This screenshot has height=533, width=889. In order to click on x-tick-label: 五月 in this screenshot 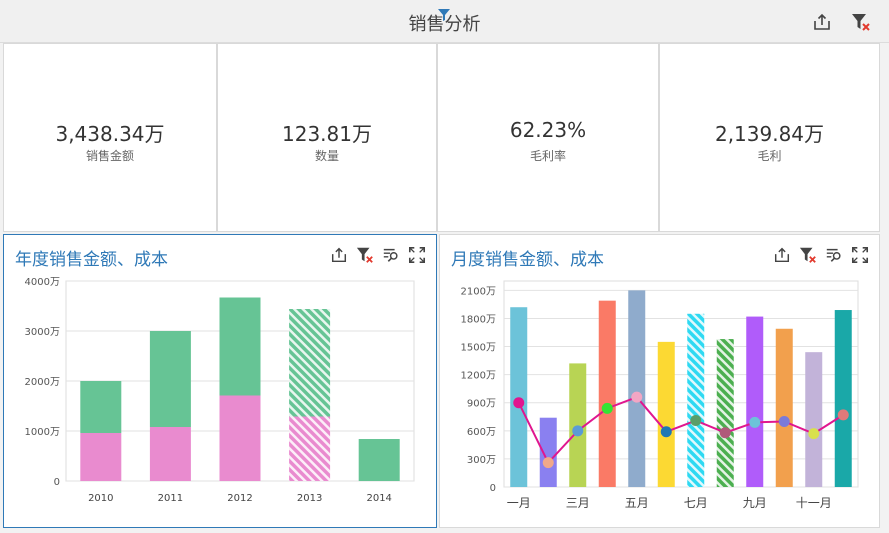, I will do `click(637, 503)`.